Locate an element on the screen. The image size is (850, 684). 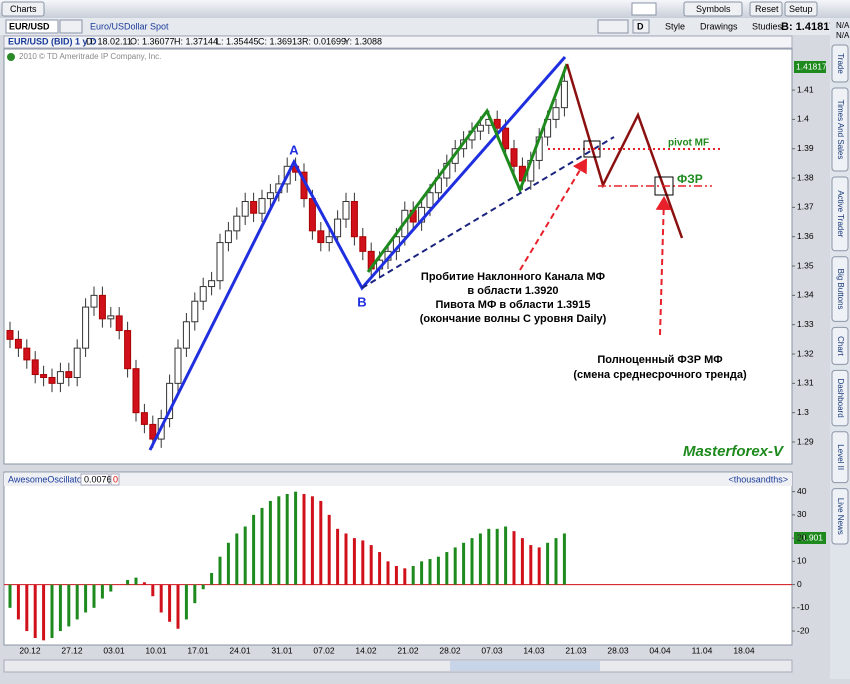
symbol-menu is located at coordinates (71, 26).